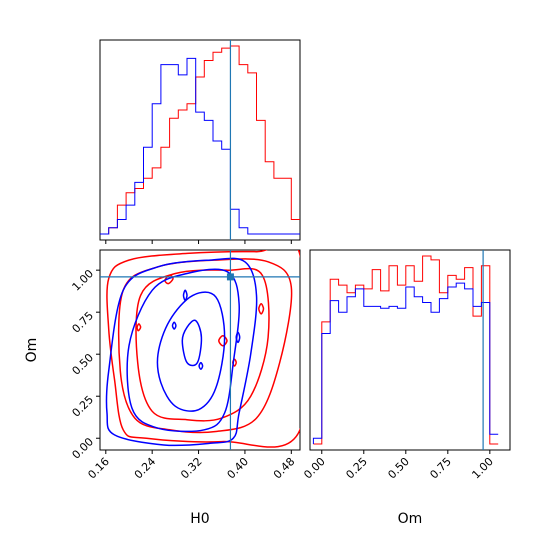 This screenshot has height=550, width=550. I want to click on x-tick-label-h0-0: 0.16, so click(98, 468).